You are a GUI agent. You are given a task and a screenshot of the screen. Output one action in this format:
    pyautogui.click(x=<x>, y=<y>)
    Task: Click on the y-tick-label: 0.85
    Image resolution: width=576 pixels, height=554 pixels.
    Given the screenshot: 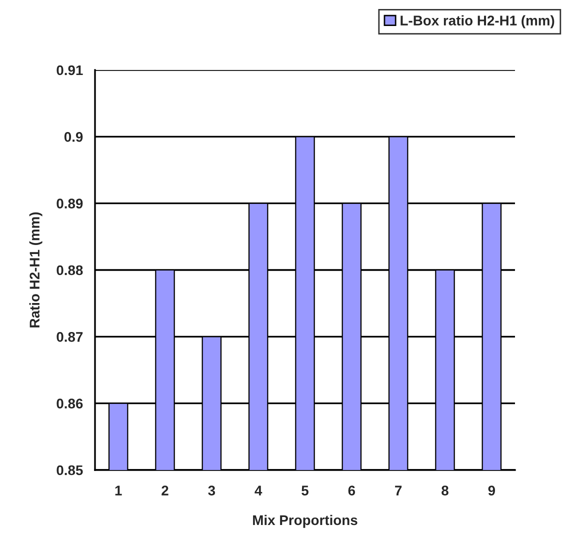 What is the action you would take?
    pyautogui.click(x=69, y=470)
    